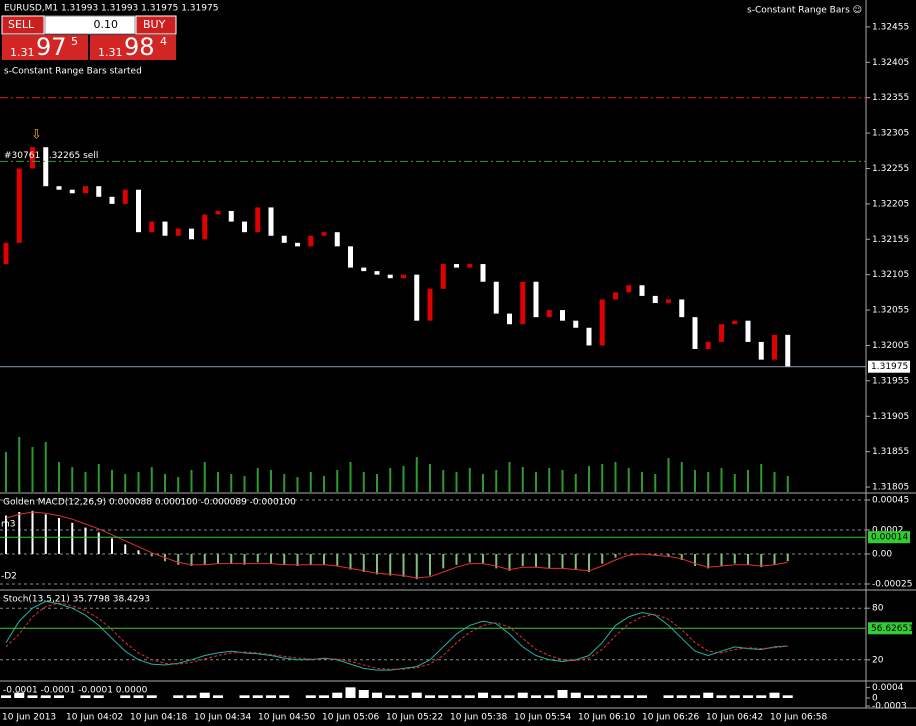  Describe the element at coordinates (890, 381) in the screenshot. I see `y-tick-label: 1.31955` at that location.